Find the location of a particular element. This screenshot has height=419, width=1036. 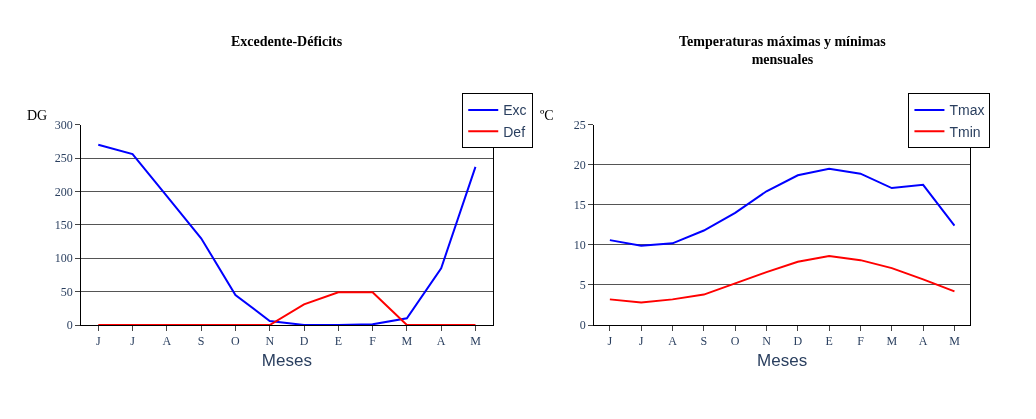

y-tick-label: 250 is located at coordinates (63, 158).